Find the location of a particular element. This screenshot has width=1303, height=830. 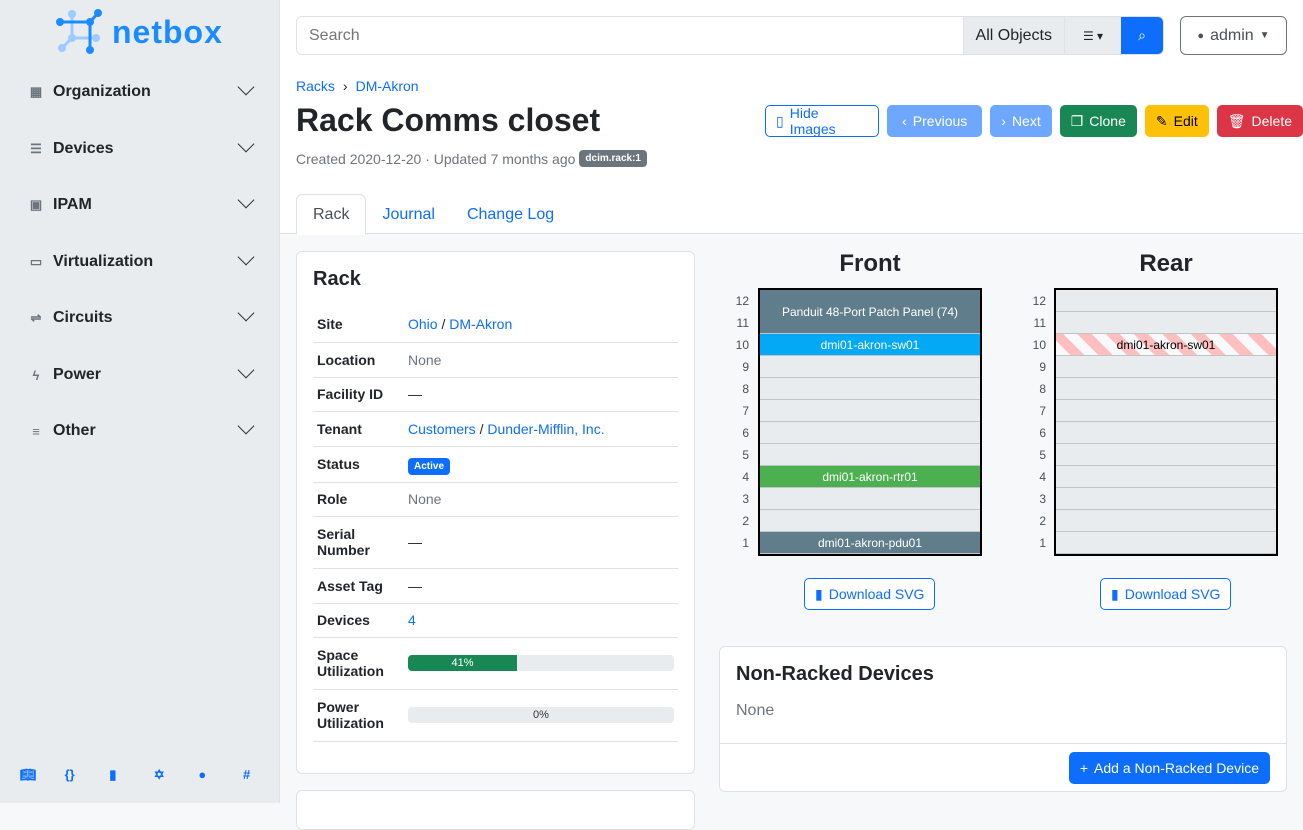

filter-dropdown: ☰ ▾ is located at coordinates (1092, 35).